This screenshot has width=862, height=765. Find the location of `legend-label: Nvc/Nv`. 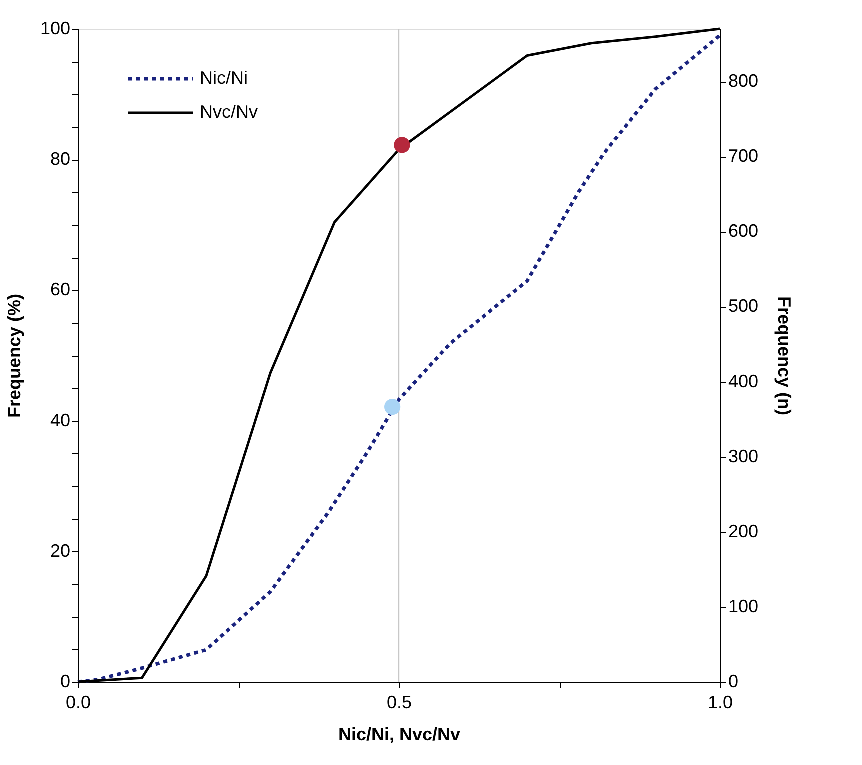

legend-label: Nvc/Nv is located at coordinates (229, 112).